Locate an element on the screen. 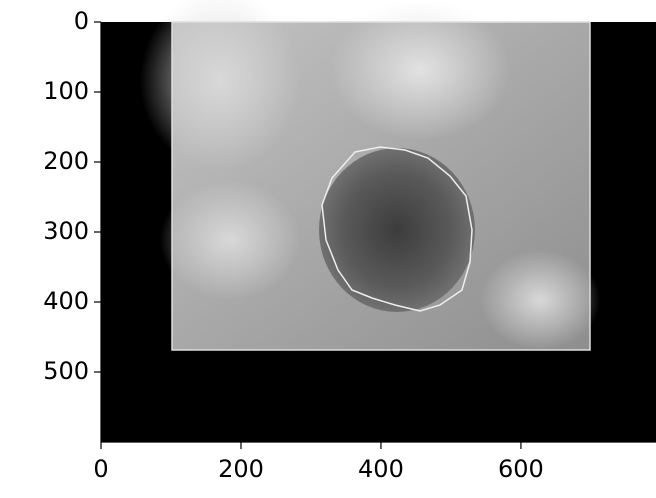 The width and height of the screenshot is (656, 498). x-tick-label: 0 is located at coordinates (100, 469).